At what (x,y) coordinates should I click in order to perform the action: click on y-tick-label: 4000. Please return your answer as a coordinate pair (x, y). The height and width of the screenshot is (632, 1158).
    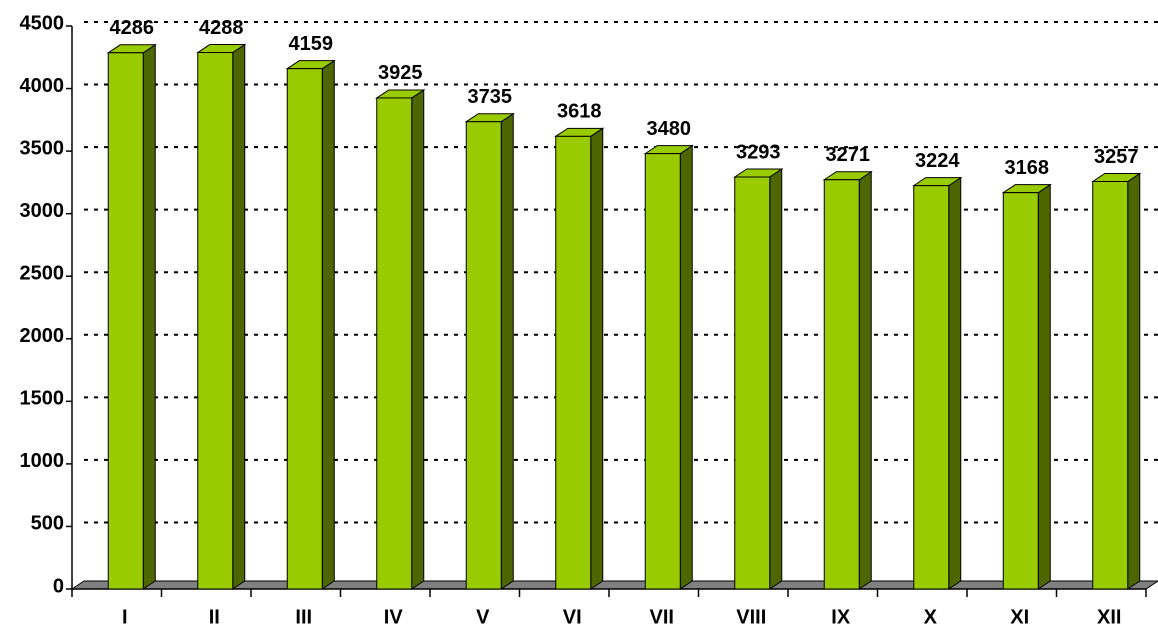
    Looking at the image, I should click on (42, 86).